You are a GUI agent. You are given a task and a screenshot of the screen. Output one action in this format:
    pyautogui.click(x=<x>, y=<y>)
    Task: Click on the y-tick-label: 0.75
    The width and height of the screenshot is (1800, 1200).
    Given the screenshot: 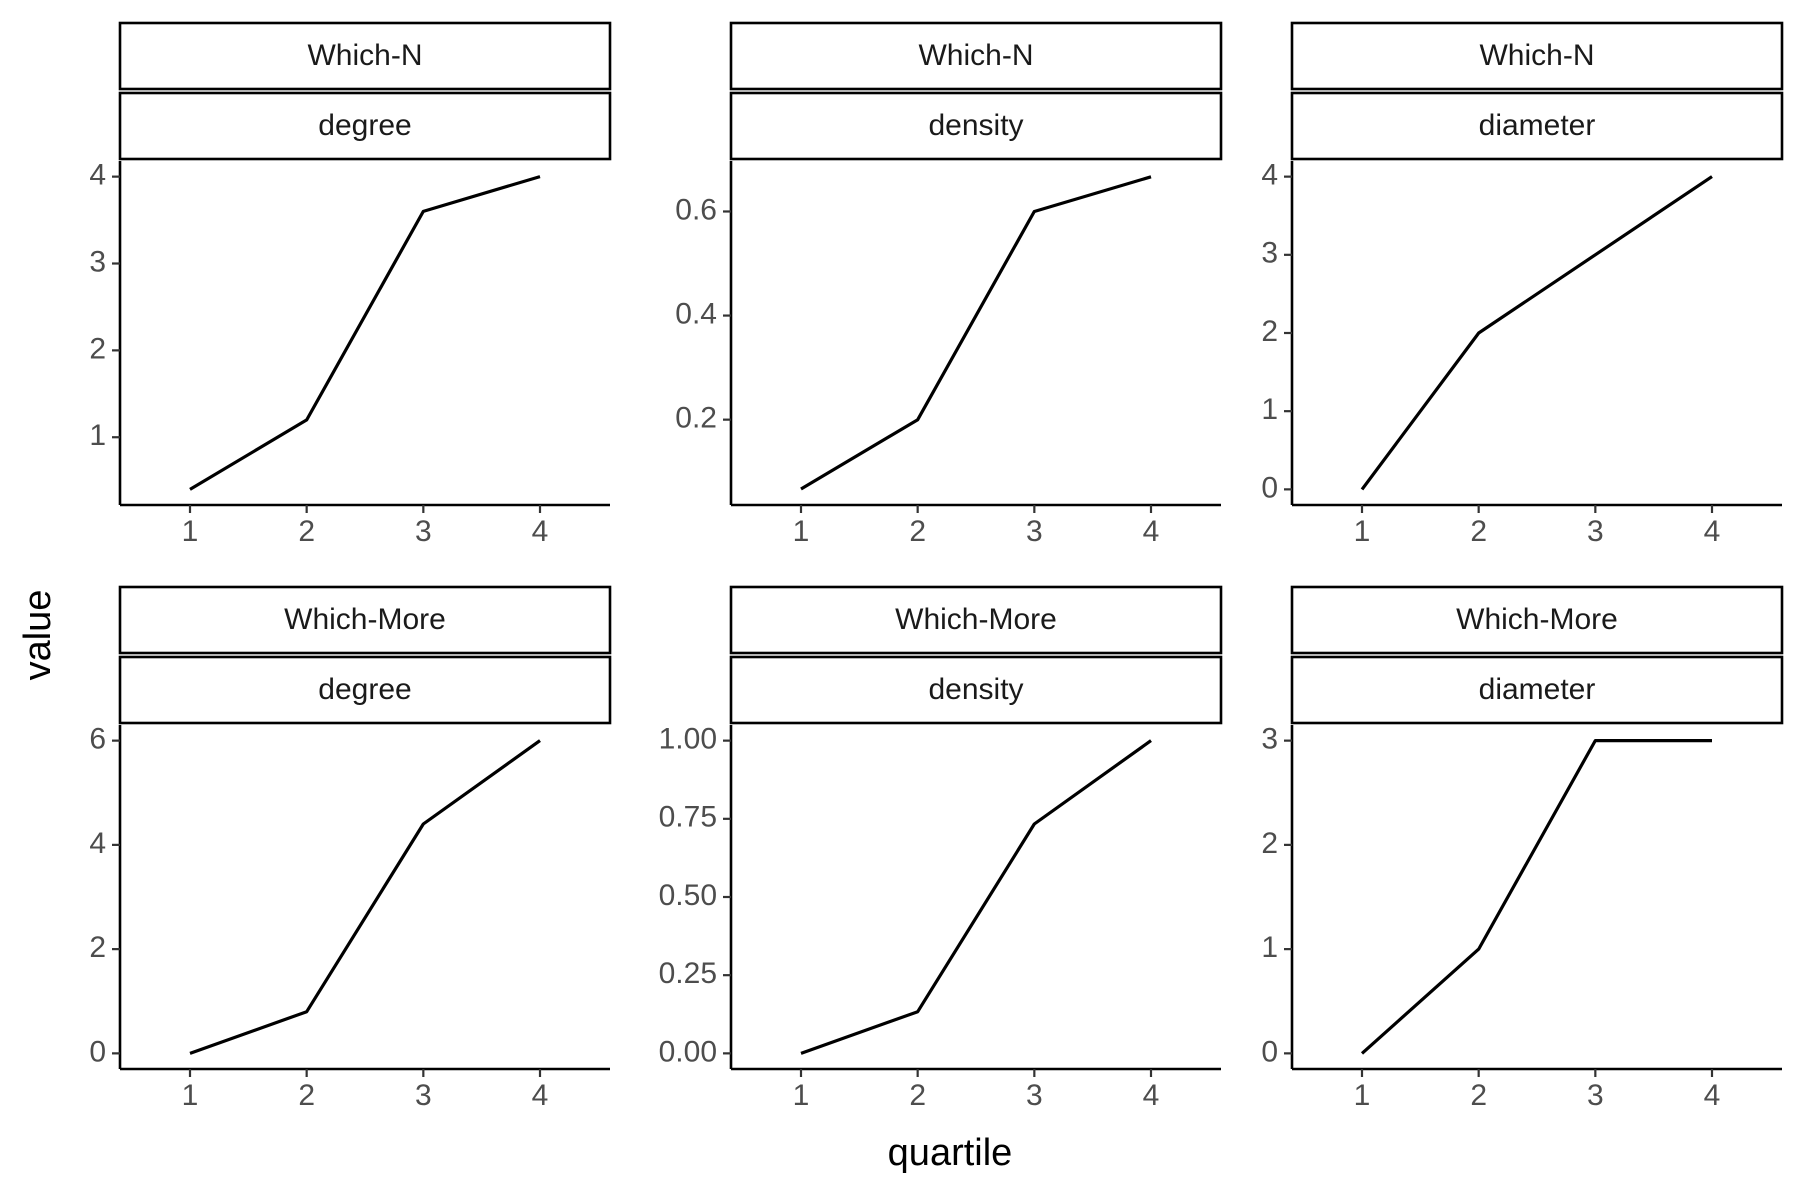 What is the action you would take?
    pyautogui.click(x=688, y=817)
    